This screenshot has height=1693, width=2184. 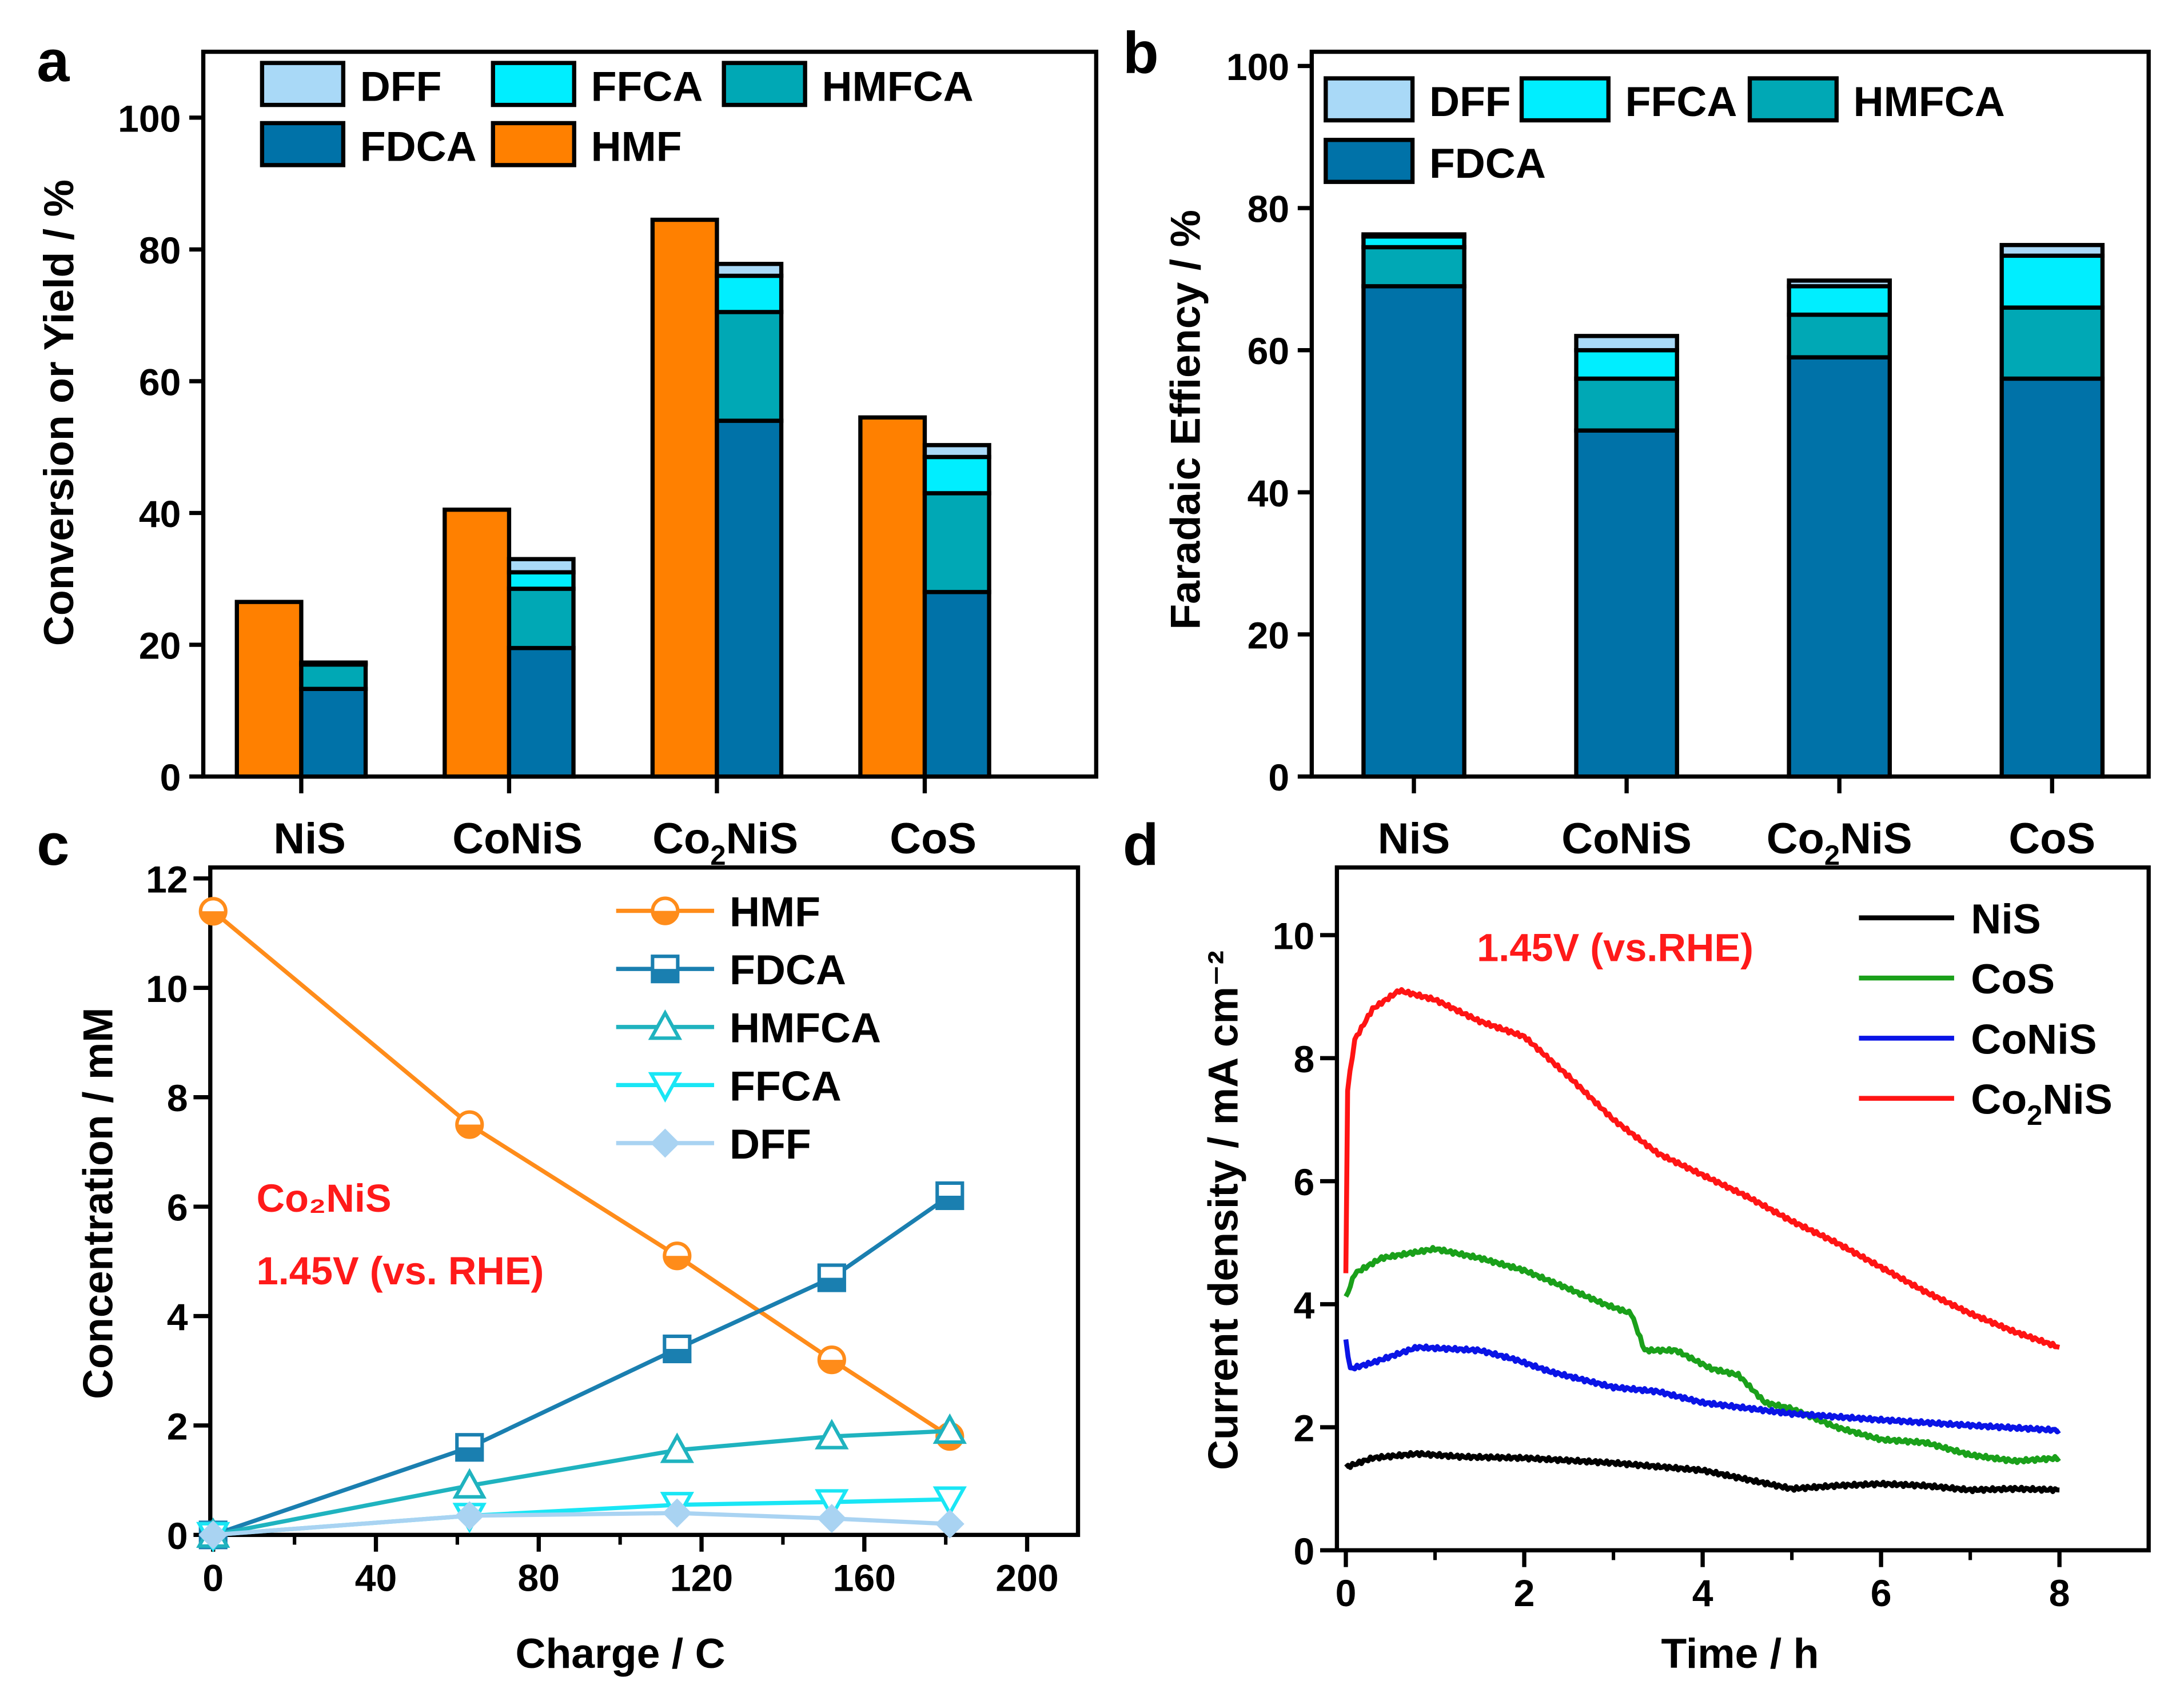 I want to click on a-legend-swatch-HMFCA, so click(x=764, y=84).